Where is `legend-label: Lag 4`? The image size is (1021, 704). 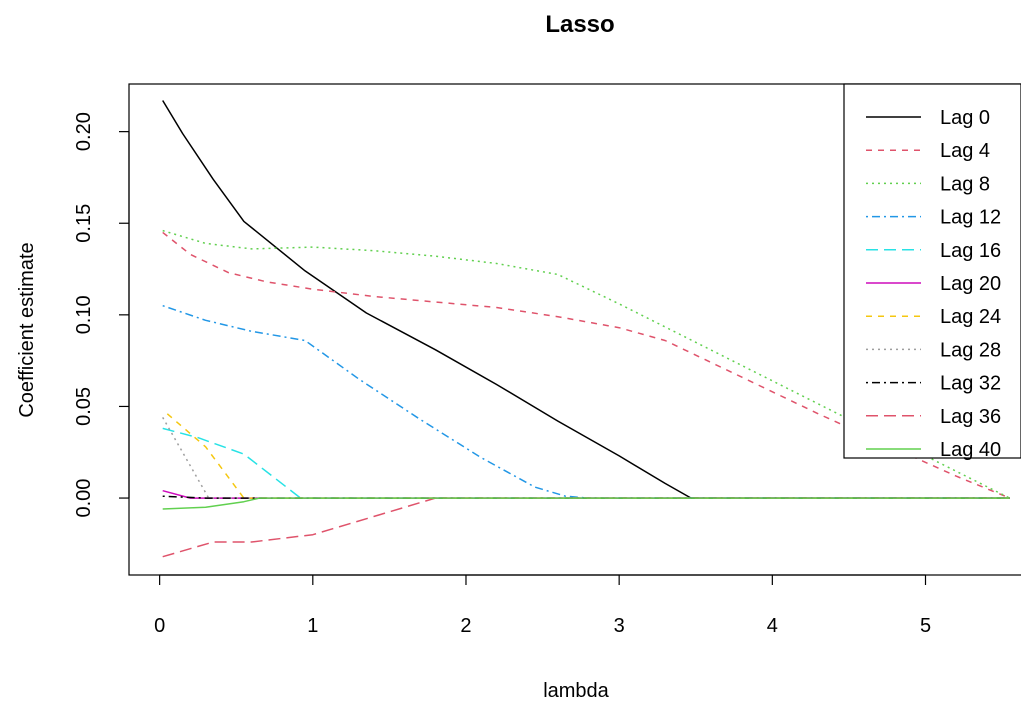
legend-label: Lag 4 is located at coordinates (965, 151).